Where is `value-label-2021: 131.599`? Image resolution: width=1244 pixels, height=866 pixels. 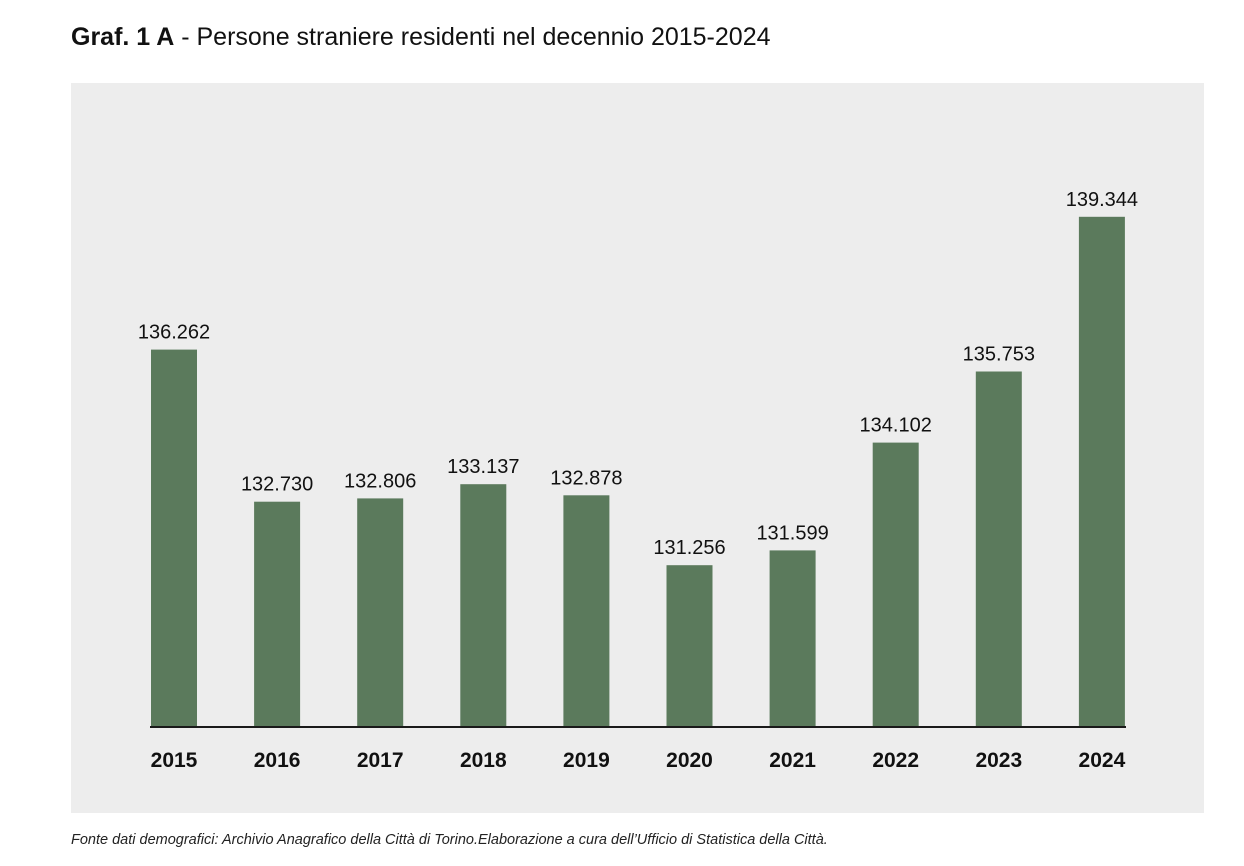 value-label-2021: 131.599 is located at coordinates (792, 533).